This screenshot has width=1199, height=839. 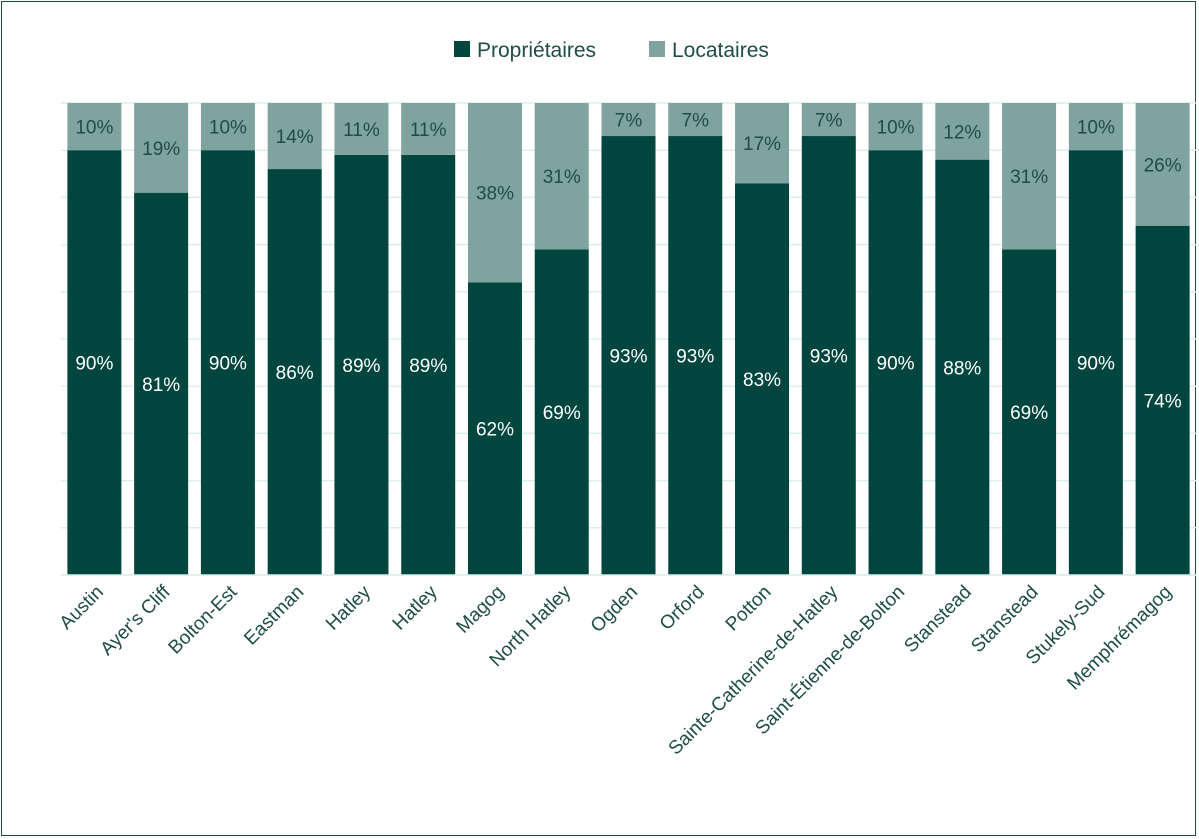 What do you see at coordinates (536, 50) in the screenshot?
I see `legend-label-proprietaires: Propriétaires` at bounding box center [536, 50].